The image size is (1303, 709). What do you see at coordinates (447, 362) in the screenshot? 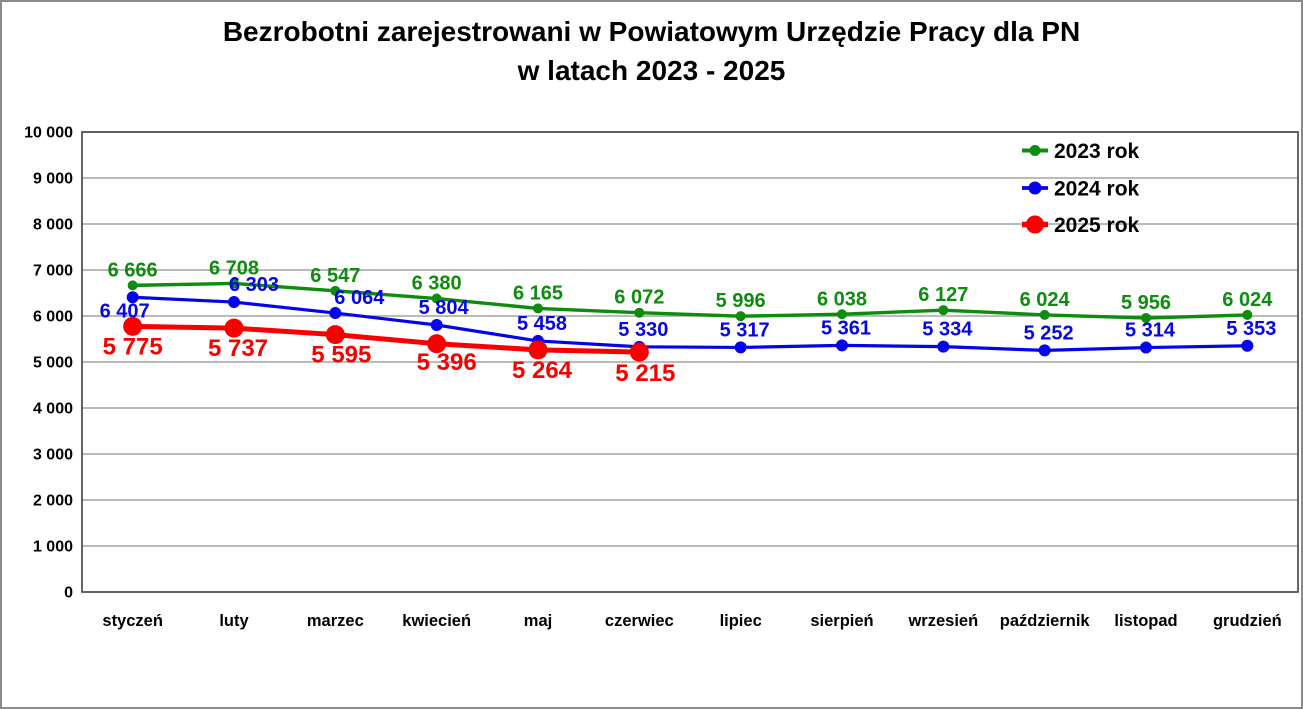
I see `data-label-2025-3: 5 396` at bounding box center [447, 362].